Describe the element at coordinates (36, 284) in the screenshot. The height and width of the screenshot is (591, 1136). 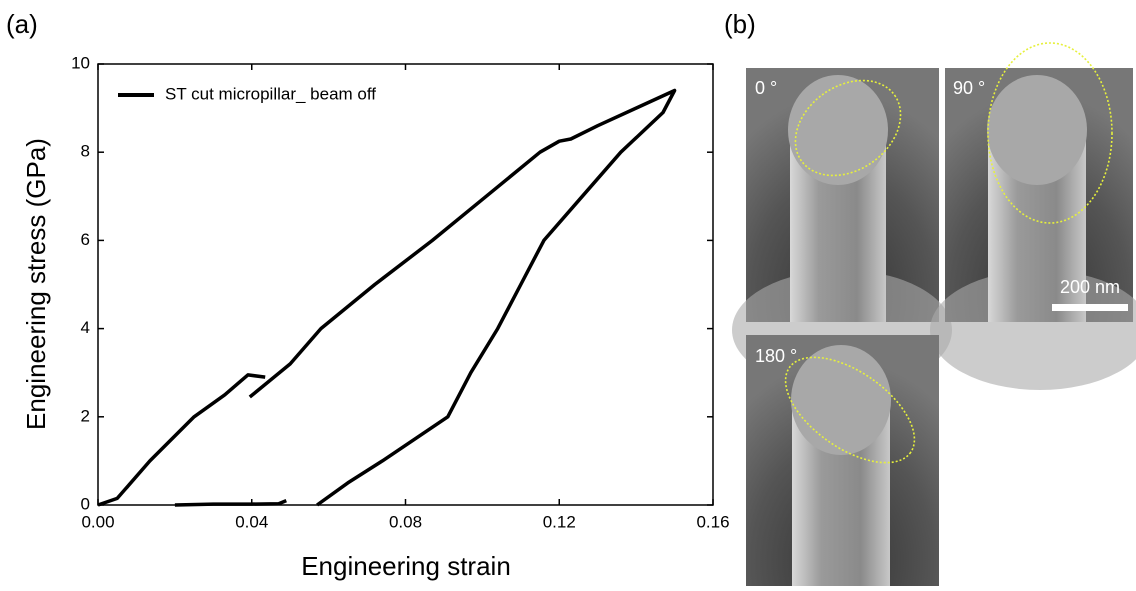
I see `y-axis-label: Engineering stress (GPa)` at that location.